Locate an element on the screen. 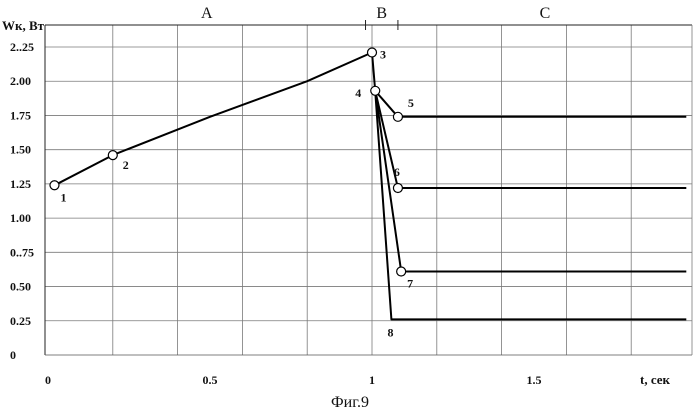 This screenshot has width=700, height=413. y-tick-label: 2.00 is located at coordinates (20, 81).